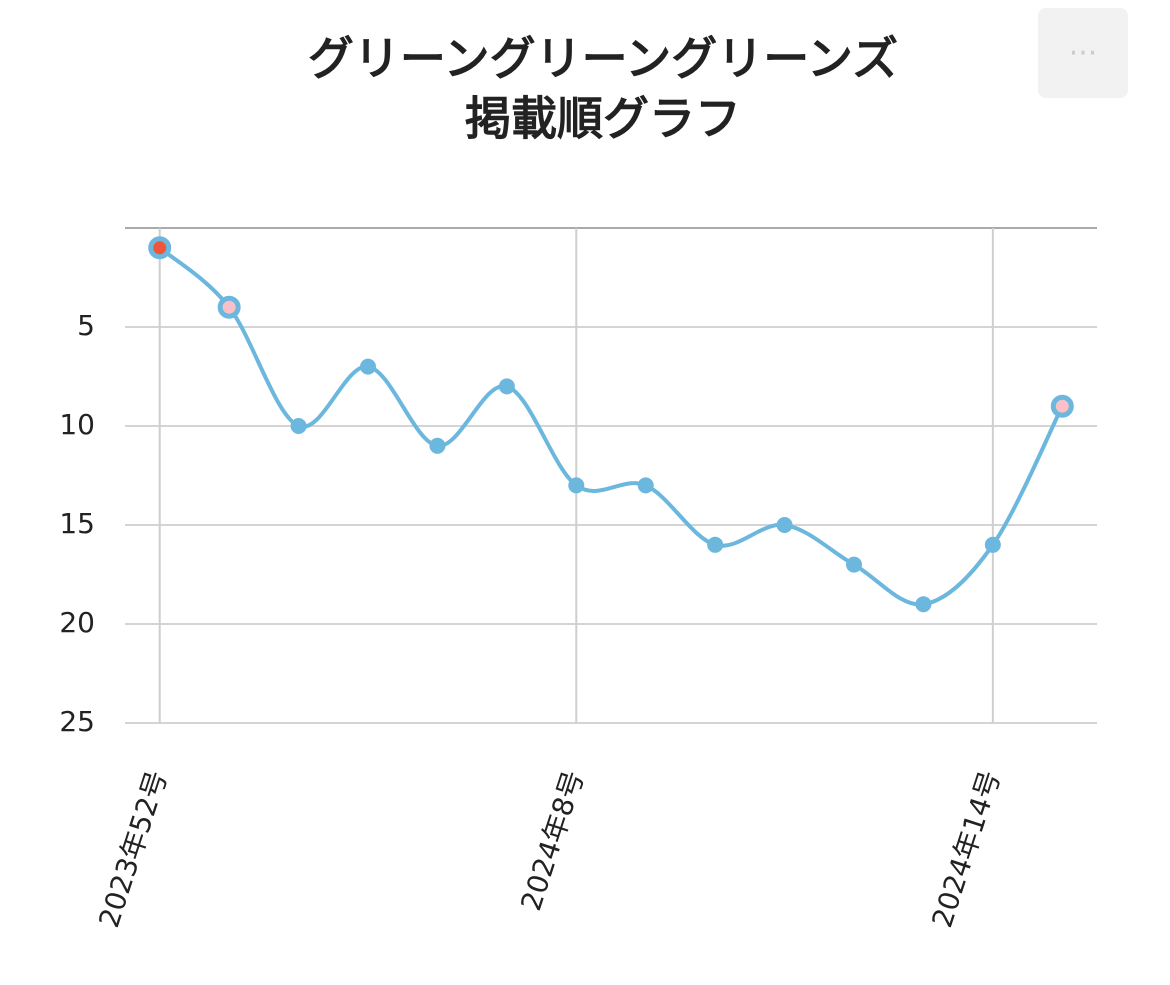 The height and width of the screenshot is (985, 1170). I want to click on y-tick-label: 25, so click(77, 721).